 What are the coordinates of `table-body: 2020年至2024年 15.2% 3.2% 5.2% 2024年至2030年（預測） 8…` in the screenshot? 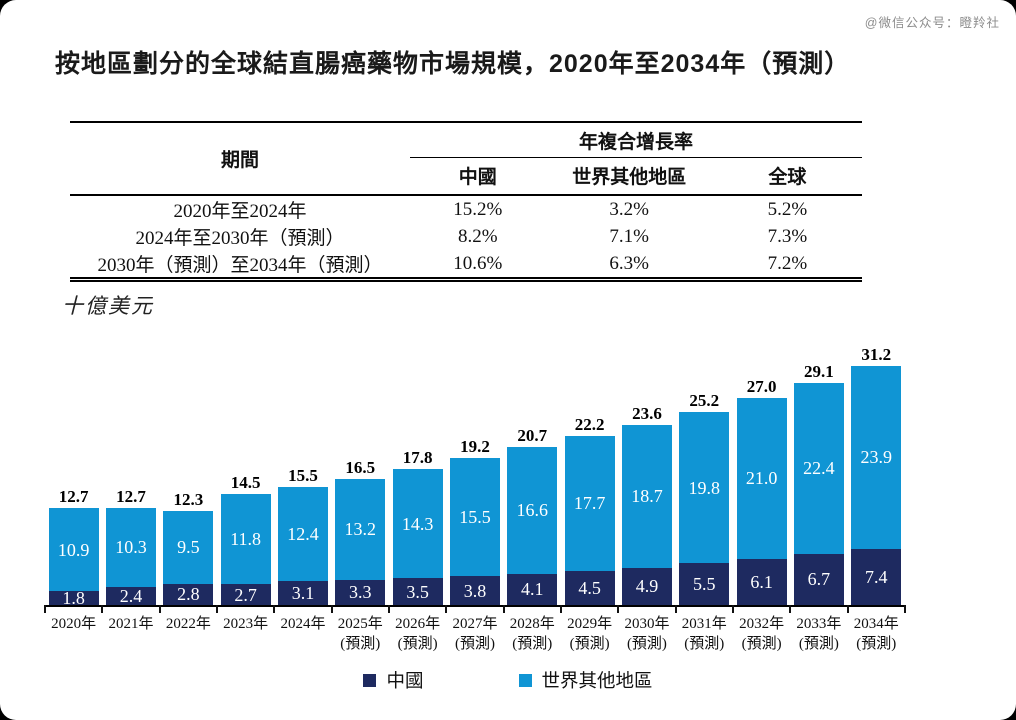 It's located at (466, 236).